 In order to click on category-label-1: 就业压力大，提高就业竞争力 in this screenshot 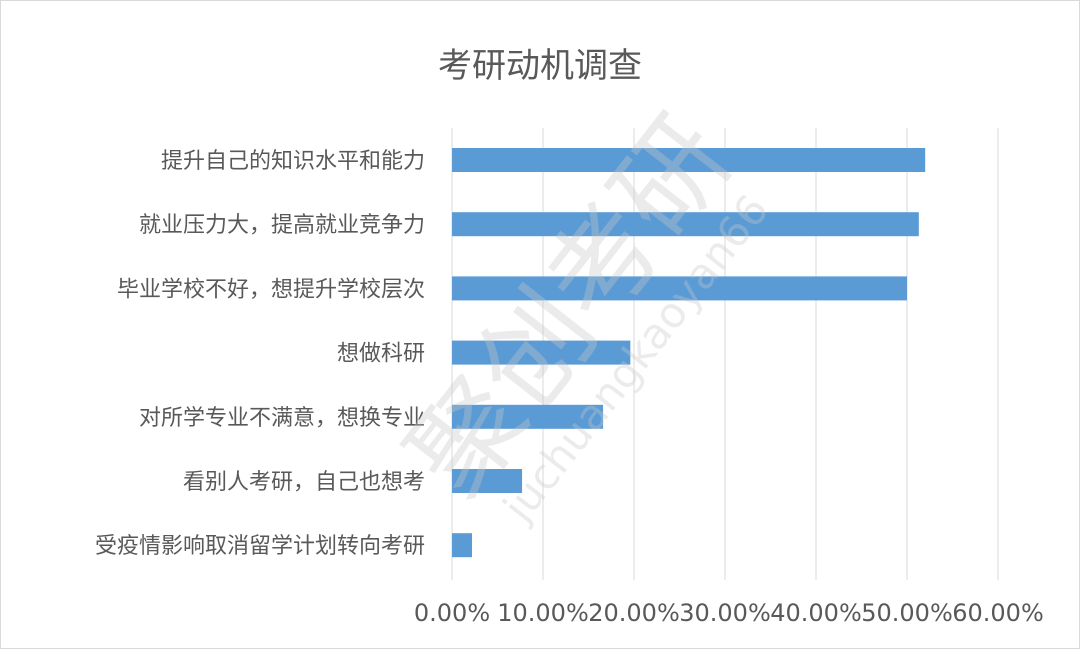, I will do `click(282, 225)`.